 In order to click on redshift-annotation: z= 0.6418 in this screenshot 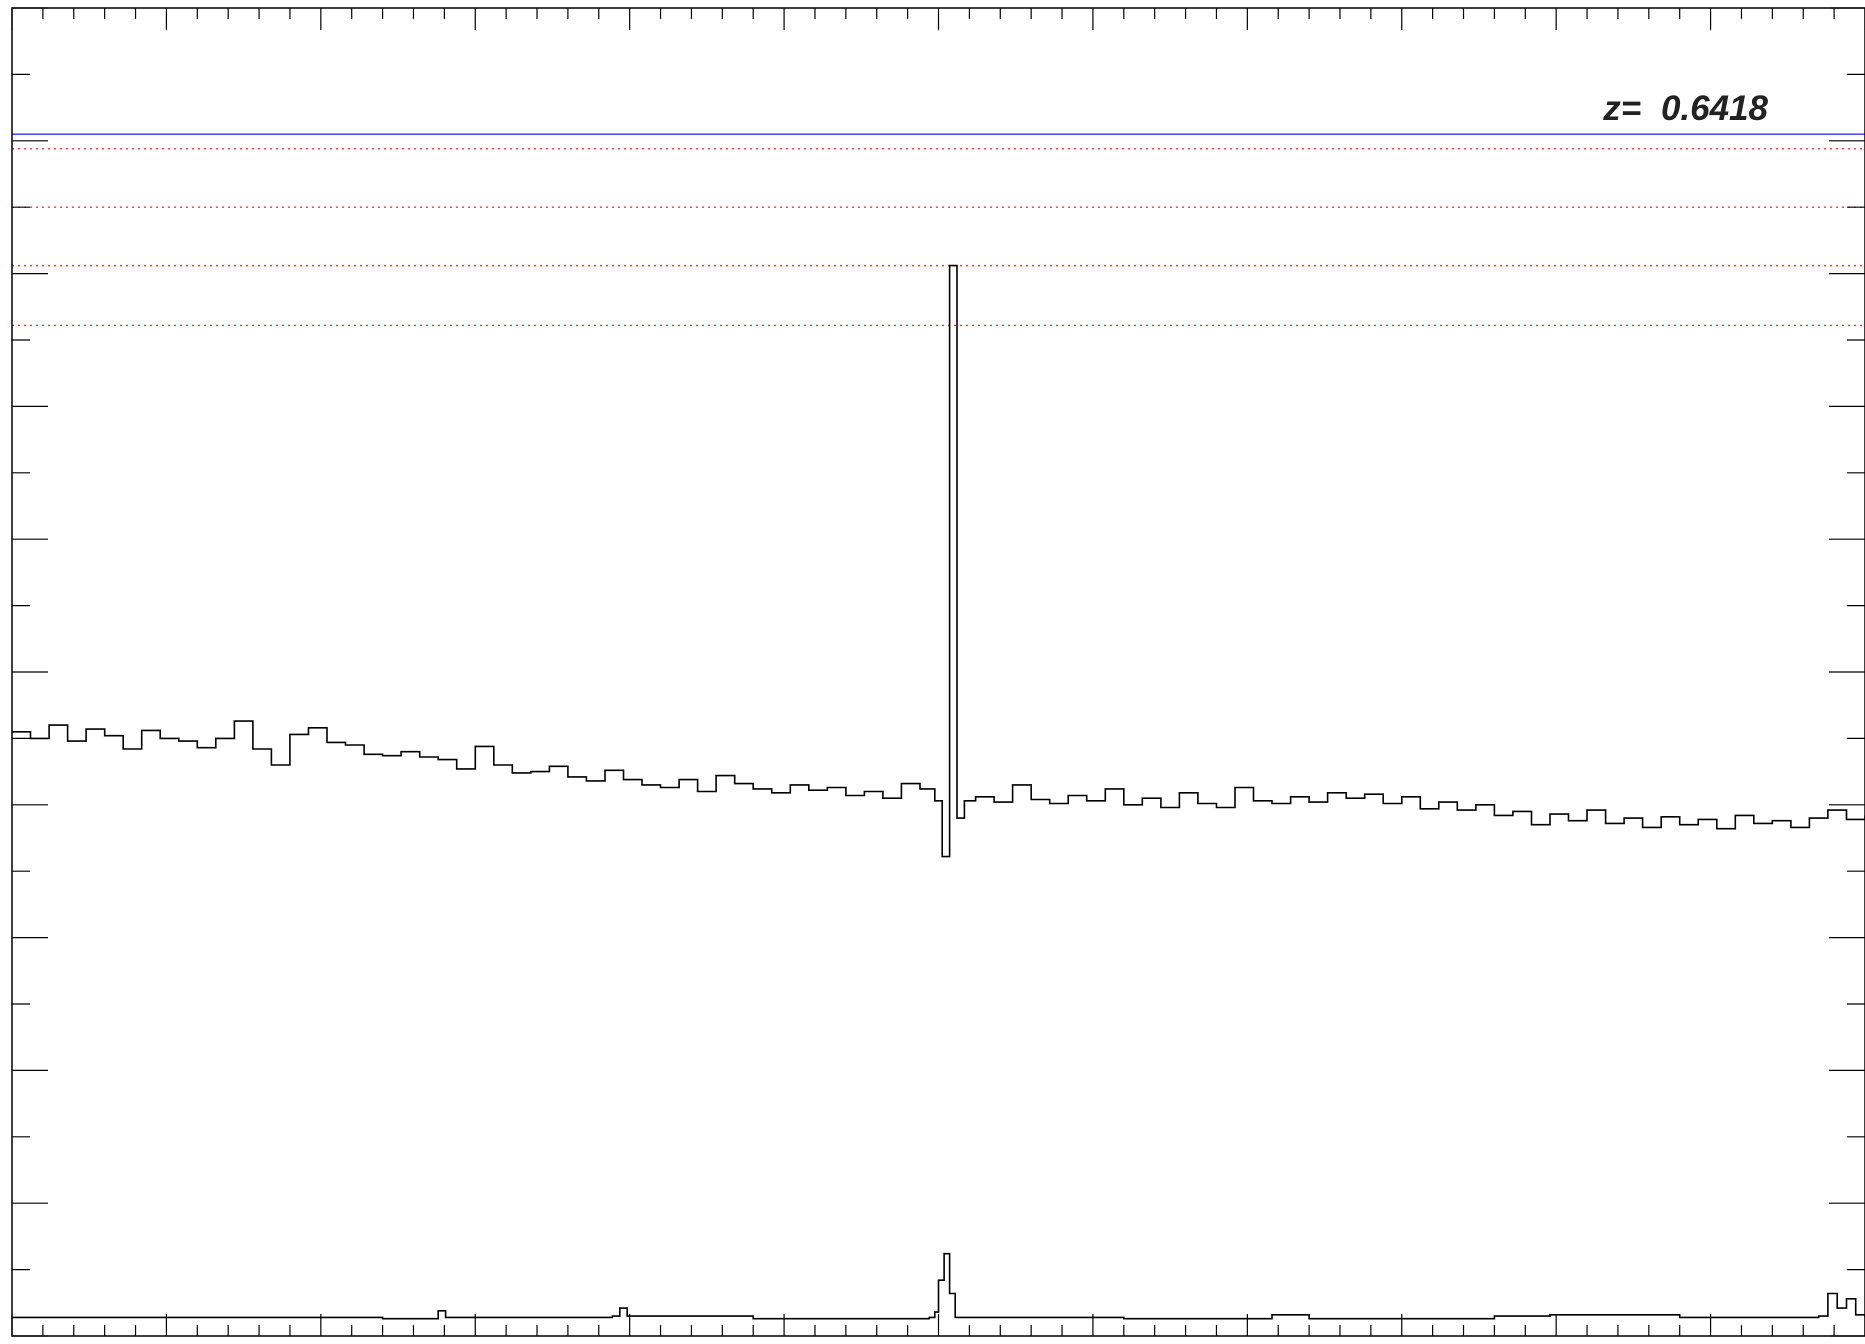, I will do `click(1685, 108)`.